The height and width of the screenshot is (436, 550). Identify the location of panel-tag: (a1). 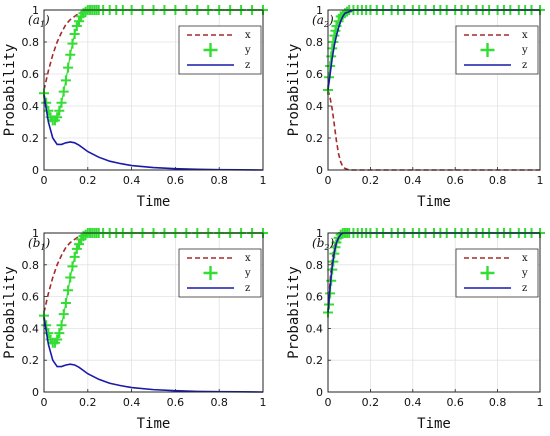
(39, 21).